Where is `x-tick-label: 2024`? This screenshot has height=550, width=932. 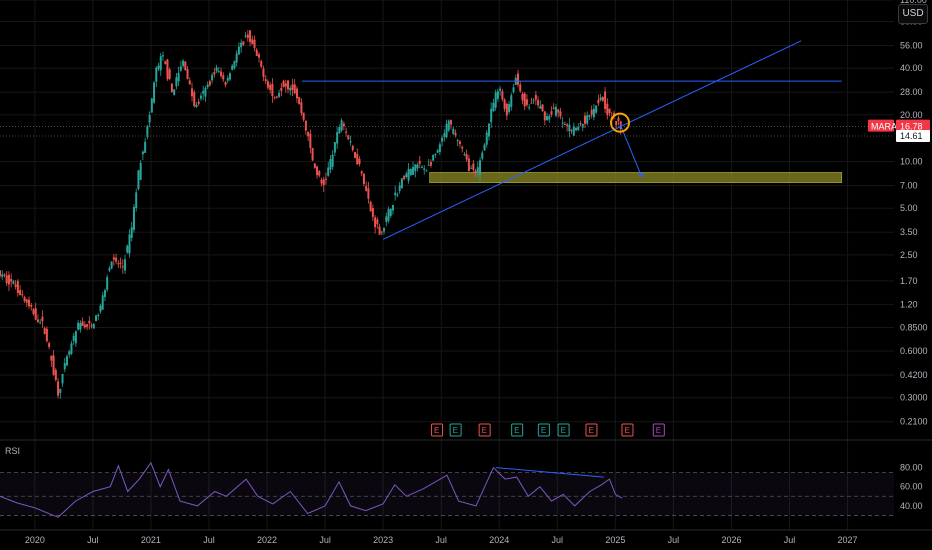
x-tick-label: 2024 is located at coordinates (499, 540).